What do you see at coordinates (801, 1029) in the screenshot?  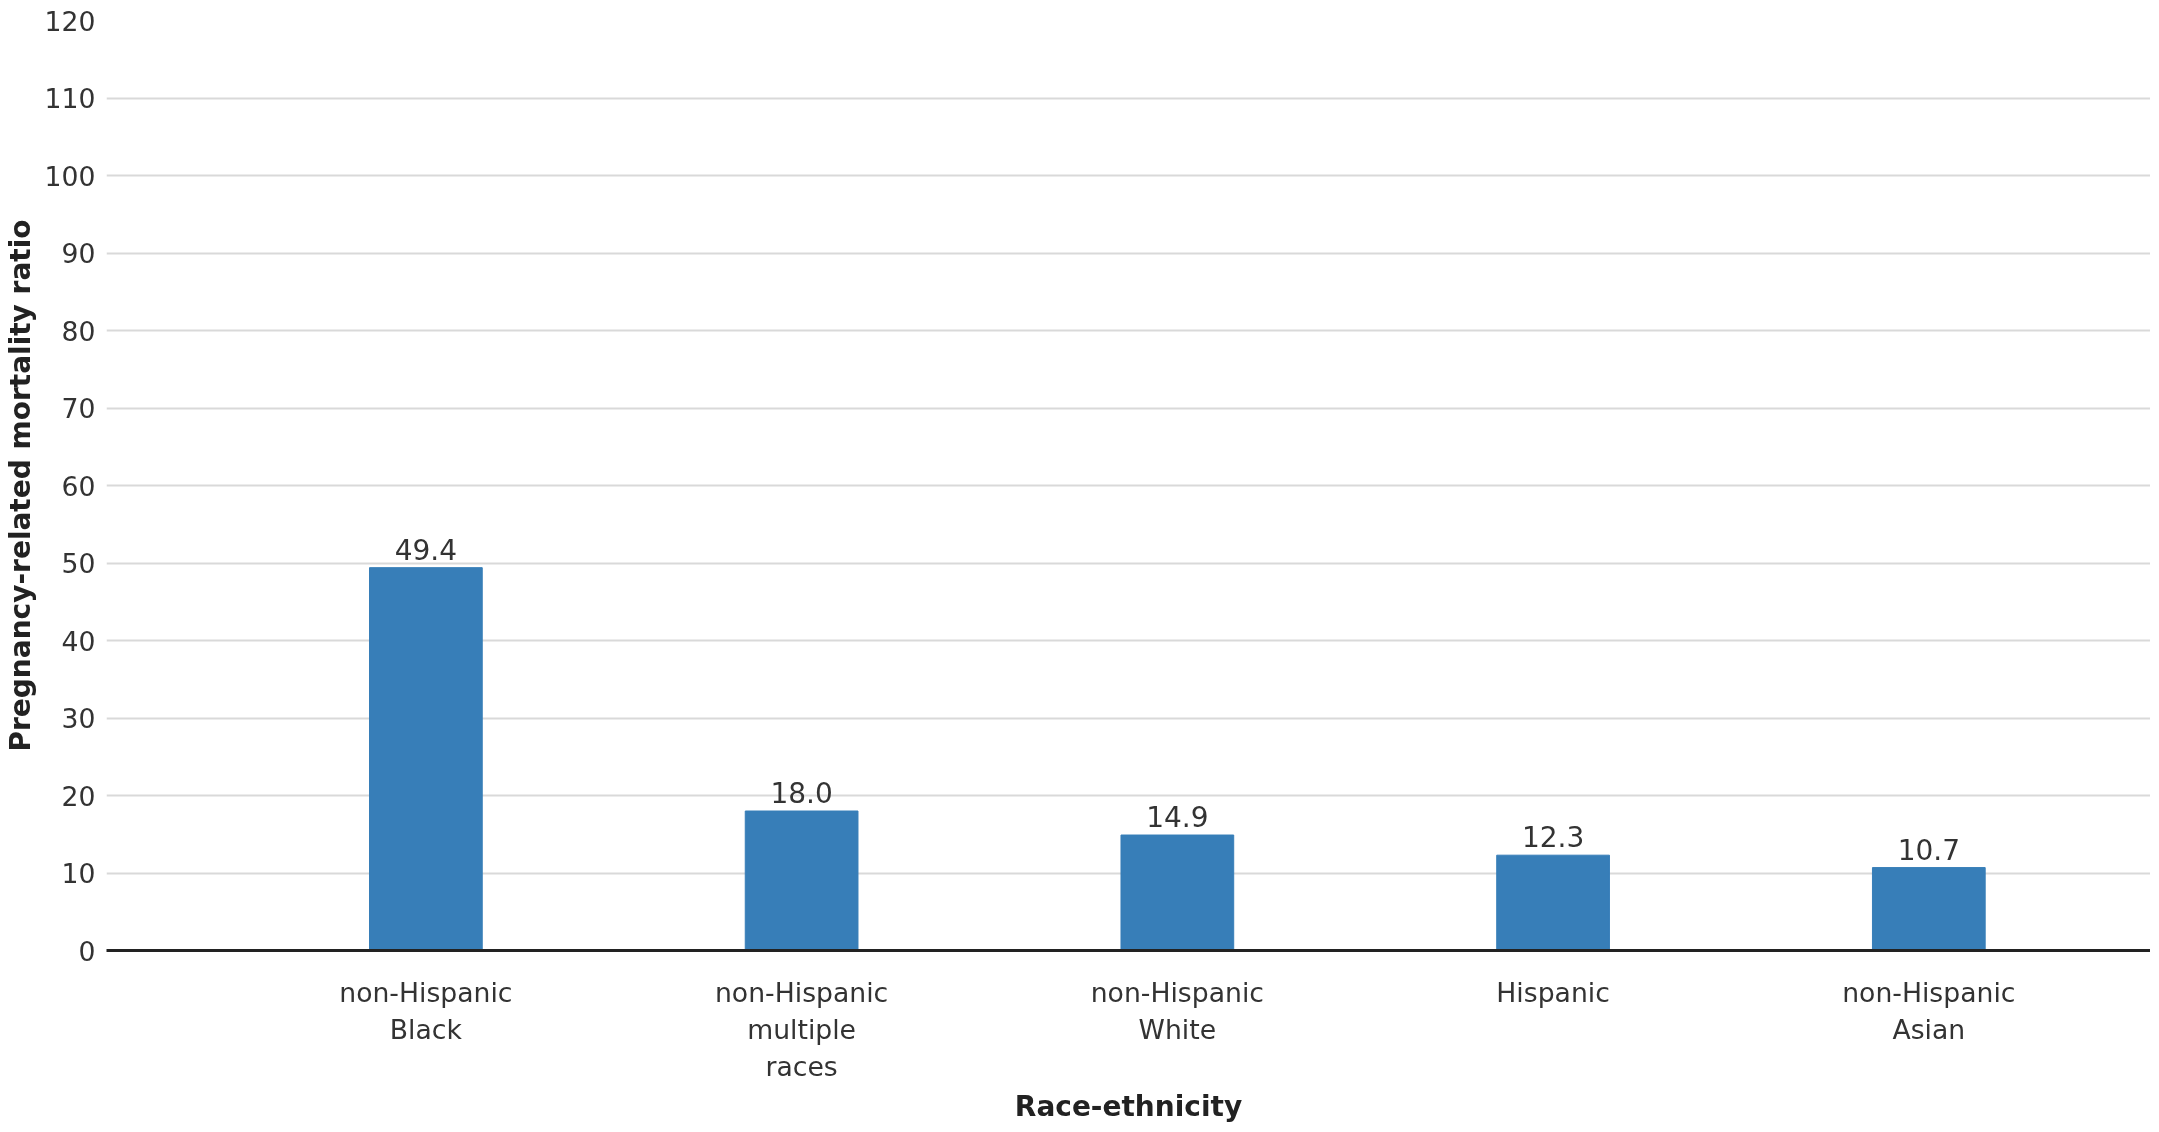 I see `x-tick-label: non-Hispanic multiple races` at bounding box center [801, 1029].